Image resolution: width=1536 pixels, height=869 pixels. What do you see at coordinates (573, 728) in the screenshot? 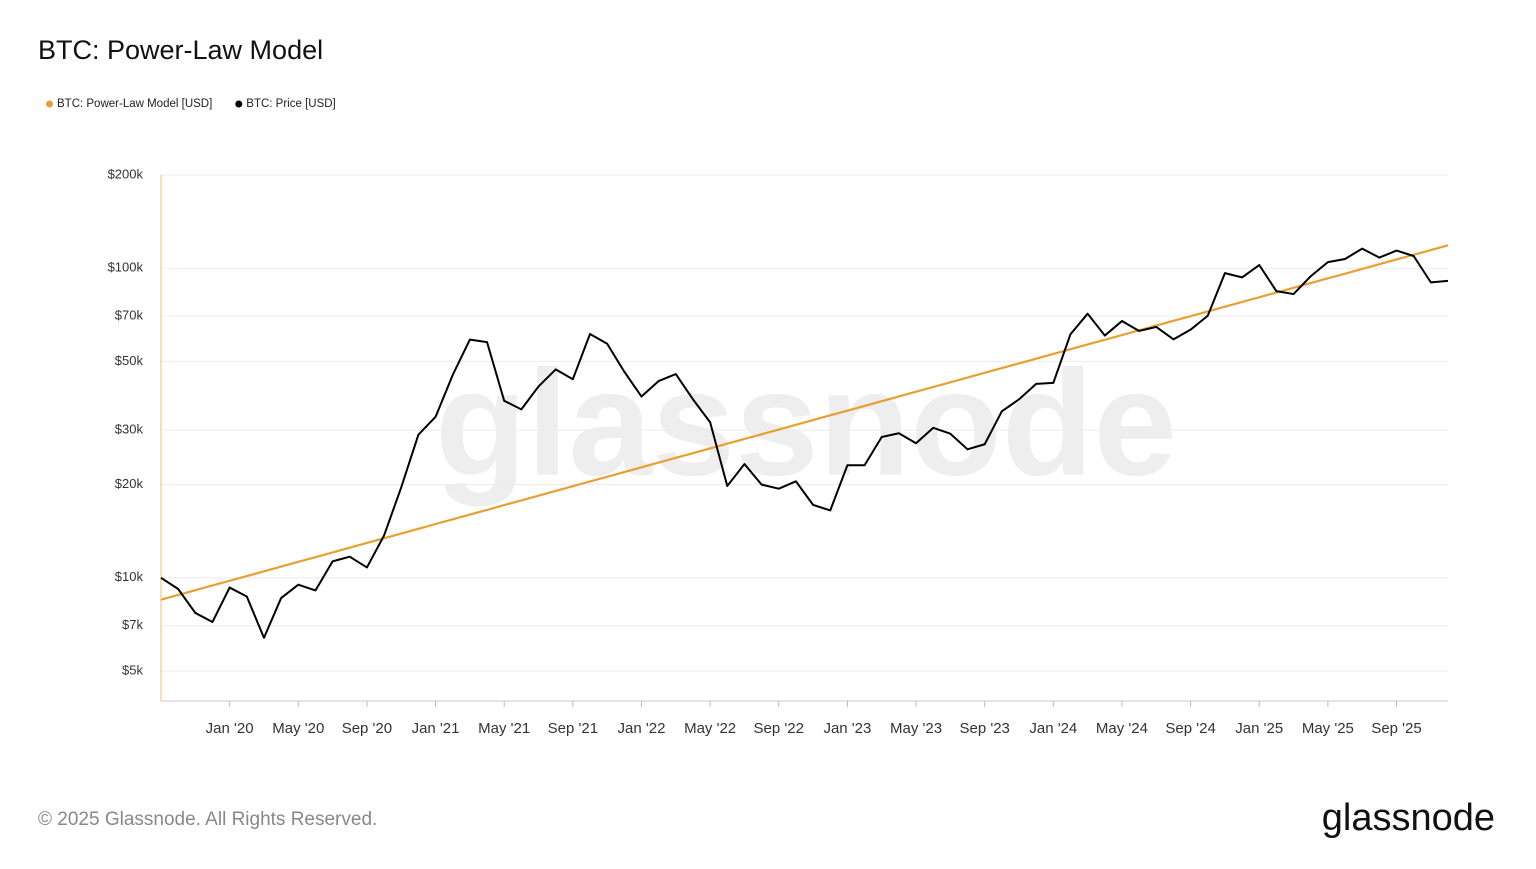
I see `x-tick-label: Sep '21` at bounding box center [573, 728].